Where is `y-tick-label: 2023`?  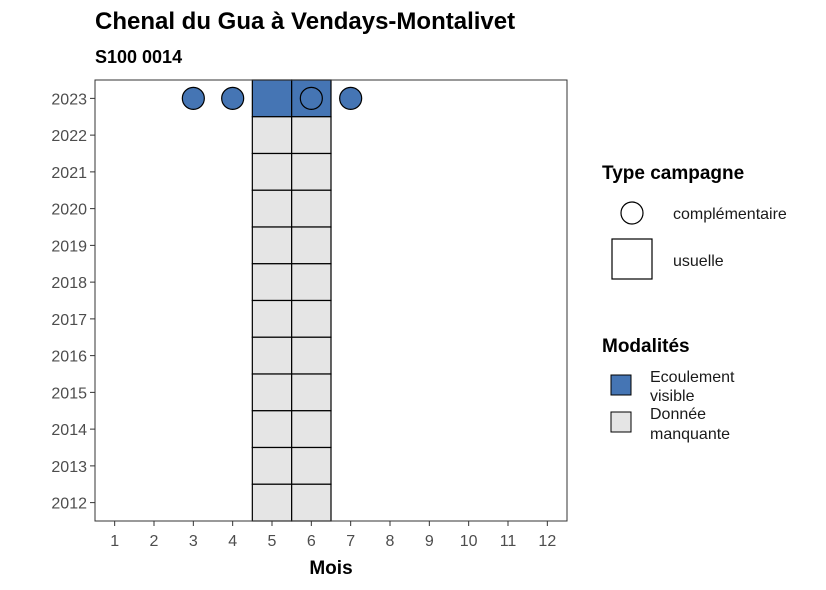
y-tick-label: 2023 is located at coordinates (69, 99).